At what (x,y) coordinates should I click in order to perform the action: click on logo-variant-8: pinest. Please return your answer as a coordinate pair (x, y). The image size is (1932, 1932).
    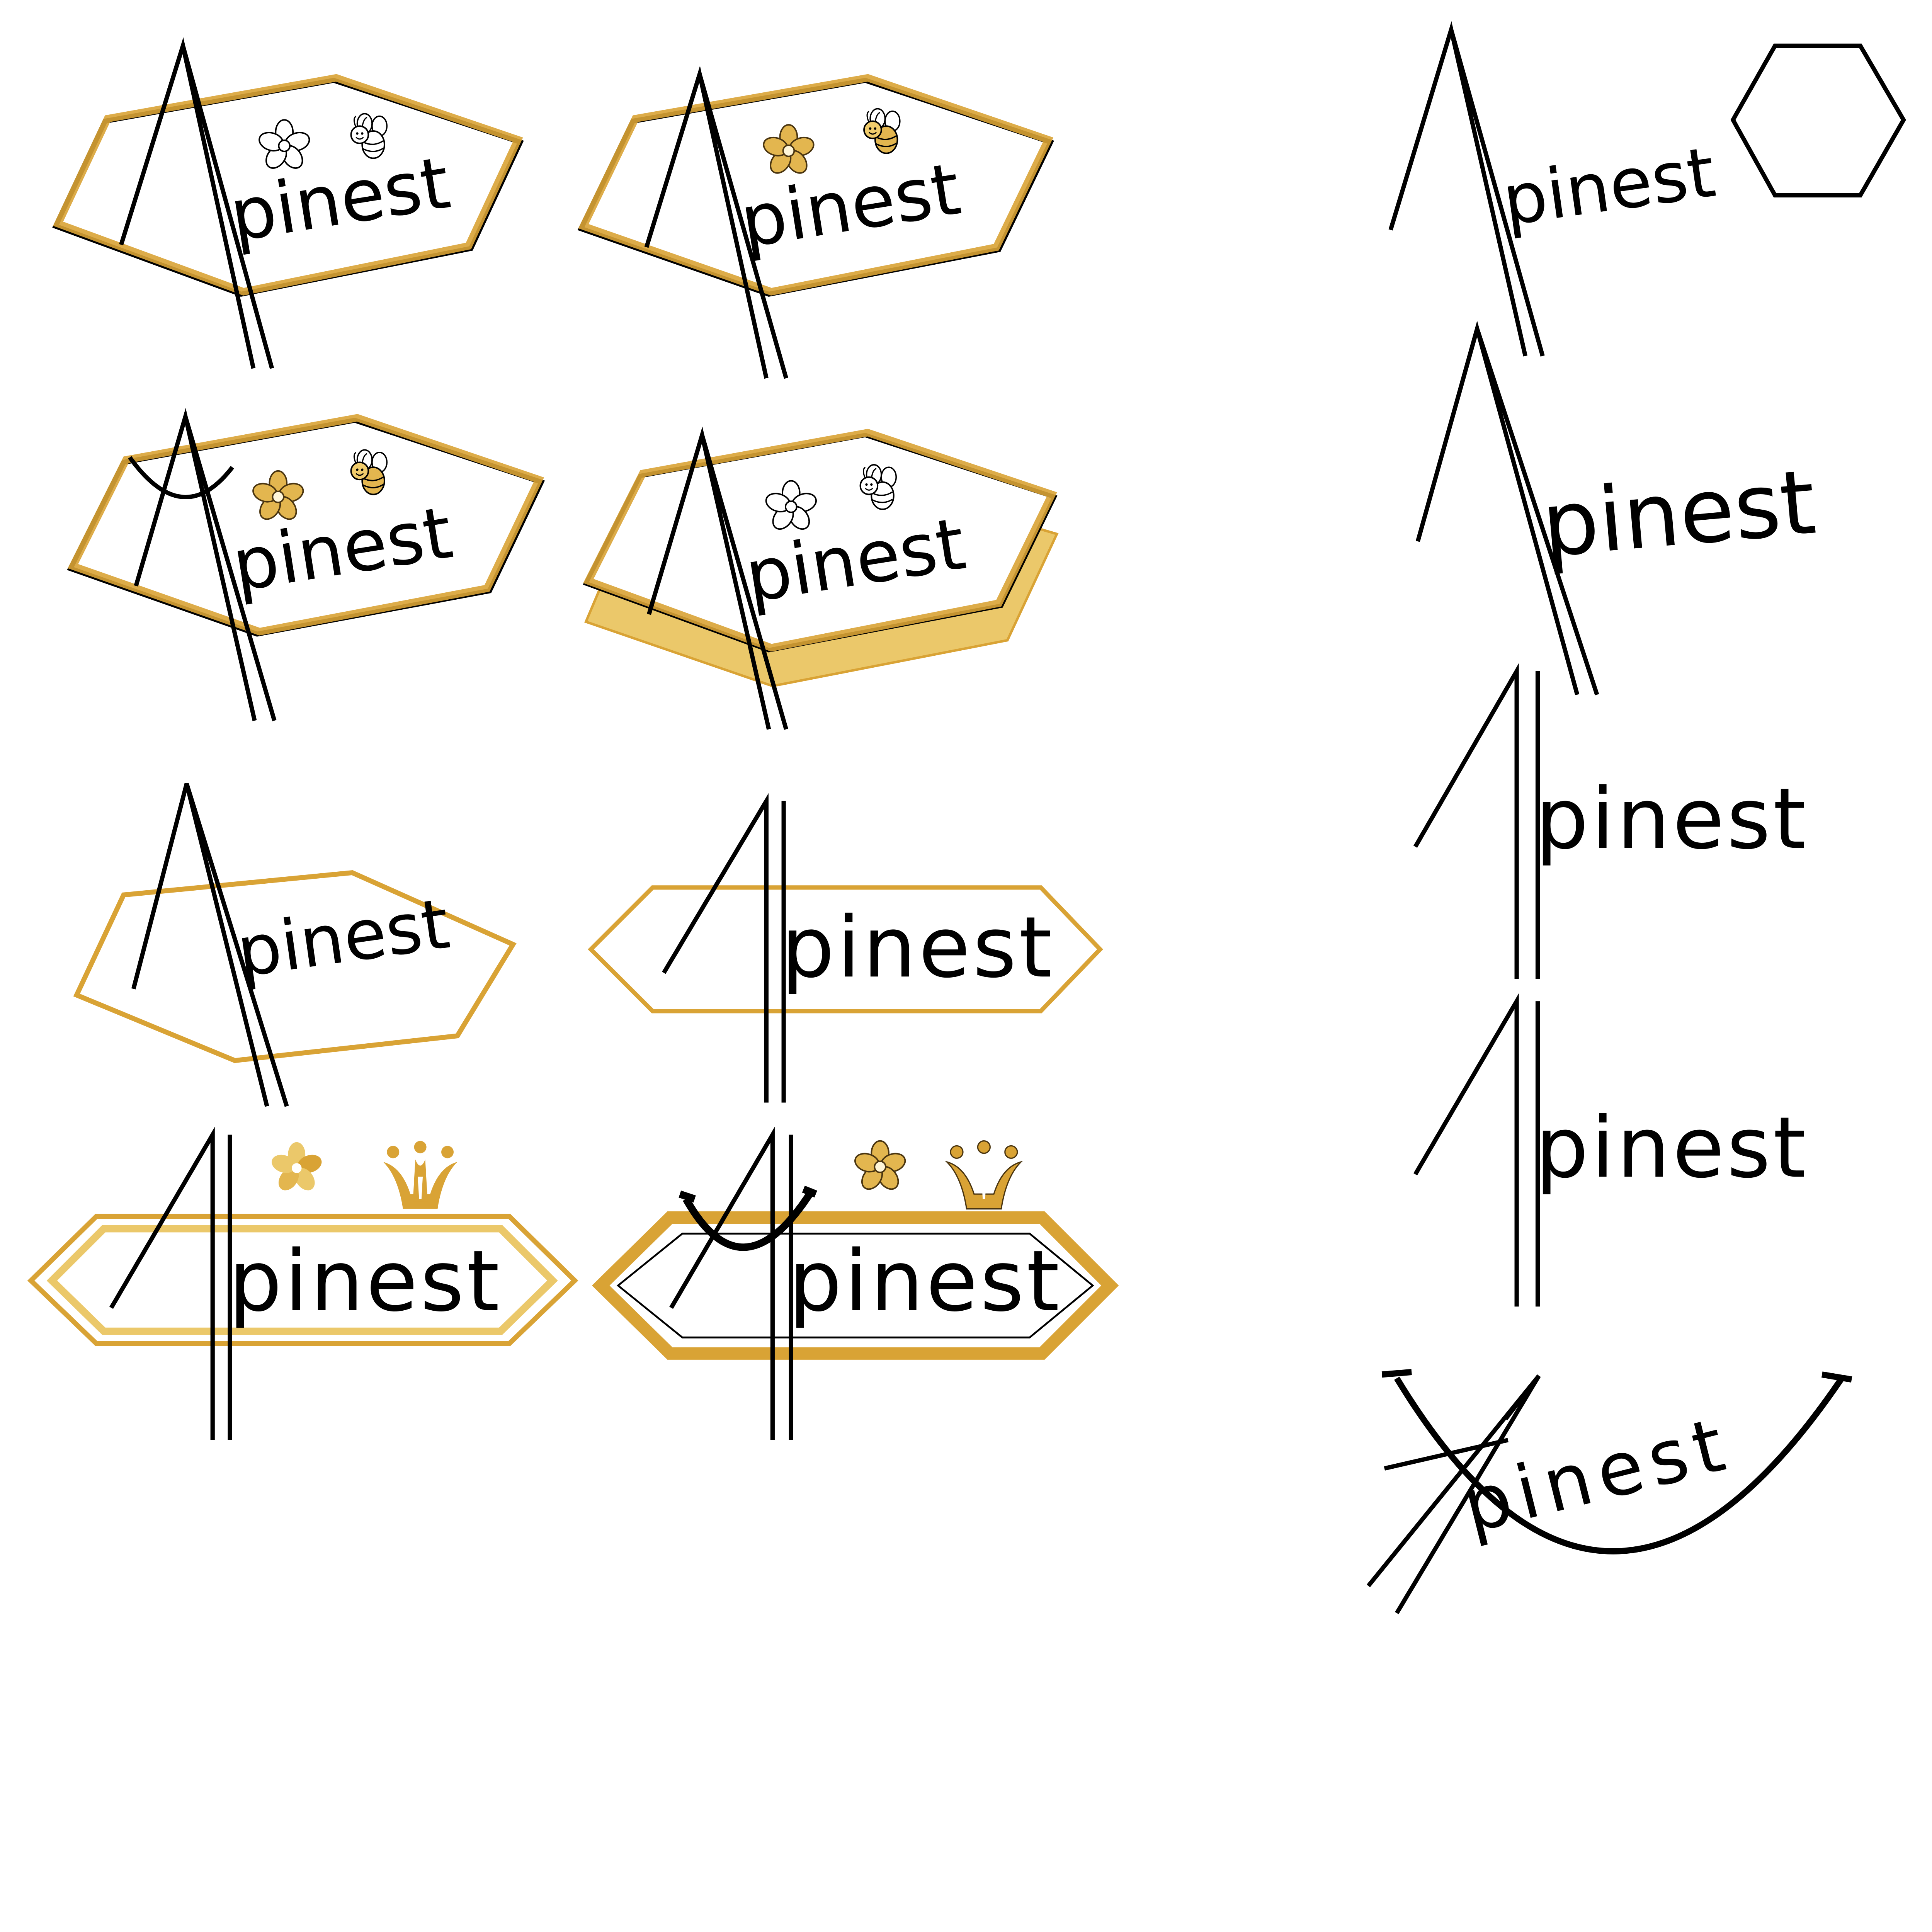
    Looking at the image, I should click on (856, 1284).